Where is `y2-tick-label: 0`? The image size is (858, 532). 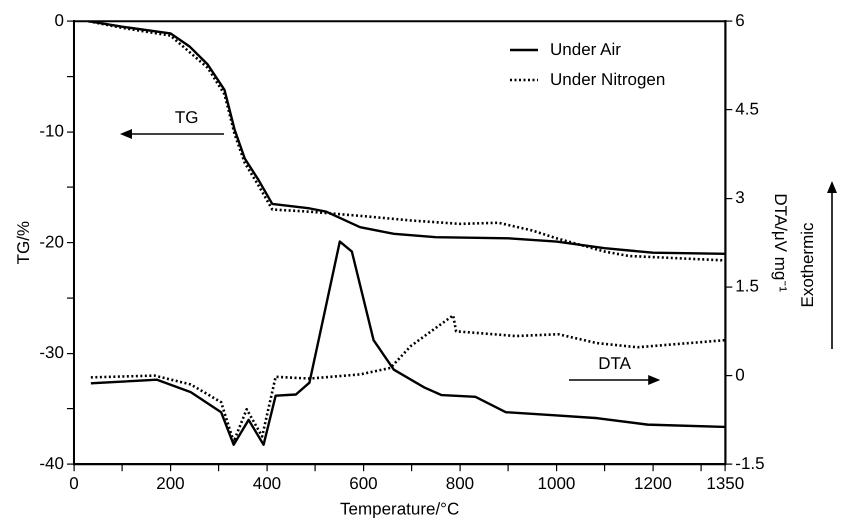 y2-tick-label: 0 is located at coordinates (740, 374).